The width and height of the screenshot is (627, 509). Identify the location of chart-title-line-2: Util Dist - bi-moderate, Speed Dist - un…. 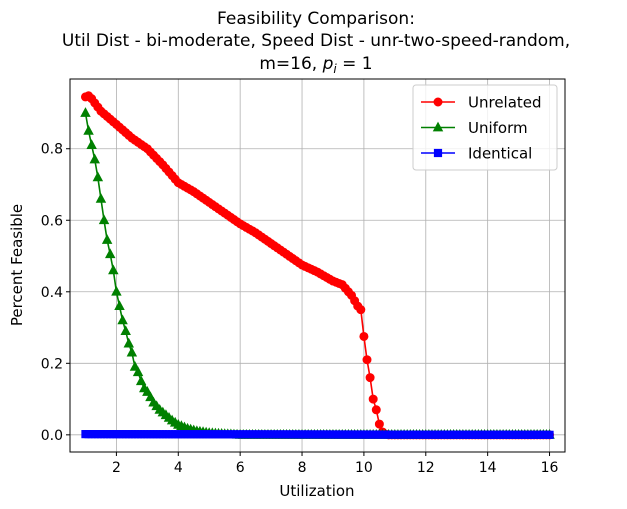
(316, 41).